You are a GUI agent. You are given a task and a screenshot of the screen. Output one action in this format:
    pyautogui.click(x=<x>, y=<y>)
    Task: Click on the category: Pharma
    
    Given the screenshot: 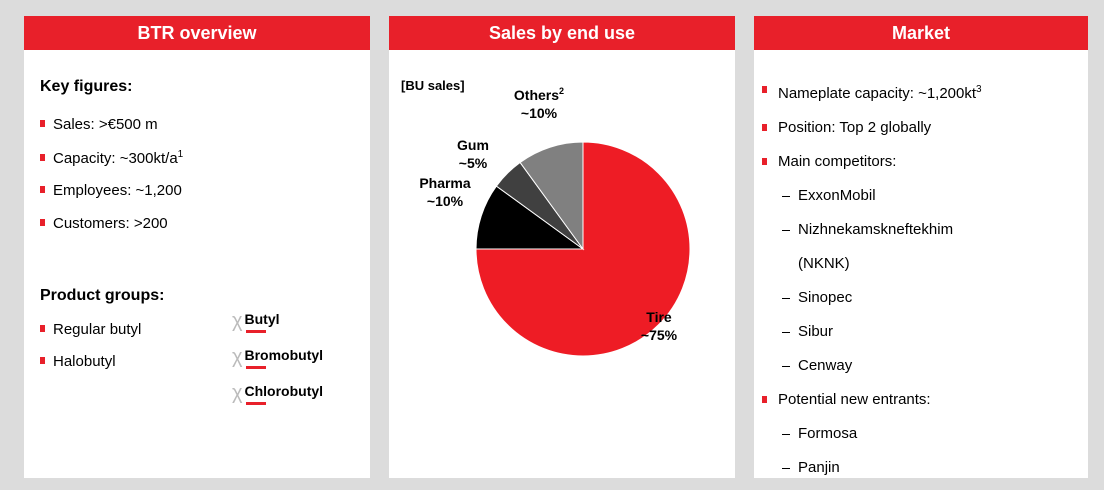 What is the action you would take?
    pyautogui.click(x=445, y=183)
    